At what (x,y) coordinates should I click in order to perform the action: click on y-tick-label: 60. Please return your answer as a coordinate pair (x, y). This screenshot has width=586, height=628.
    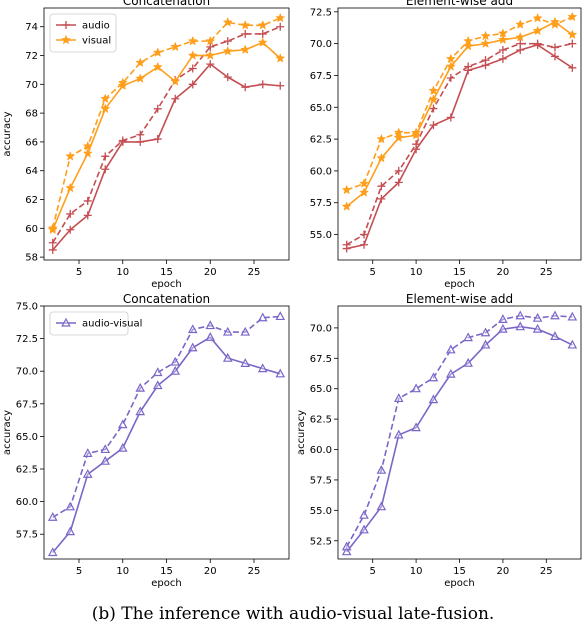
    Looking at the image, I should click on (31, 229).